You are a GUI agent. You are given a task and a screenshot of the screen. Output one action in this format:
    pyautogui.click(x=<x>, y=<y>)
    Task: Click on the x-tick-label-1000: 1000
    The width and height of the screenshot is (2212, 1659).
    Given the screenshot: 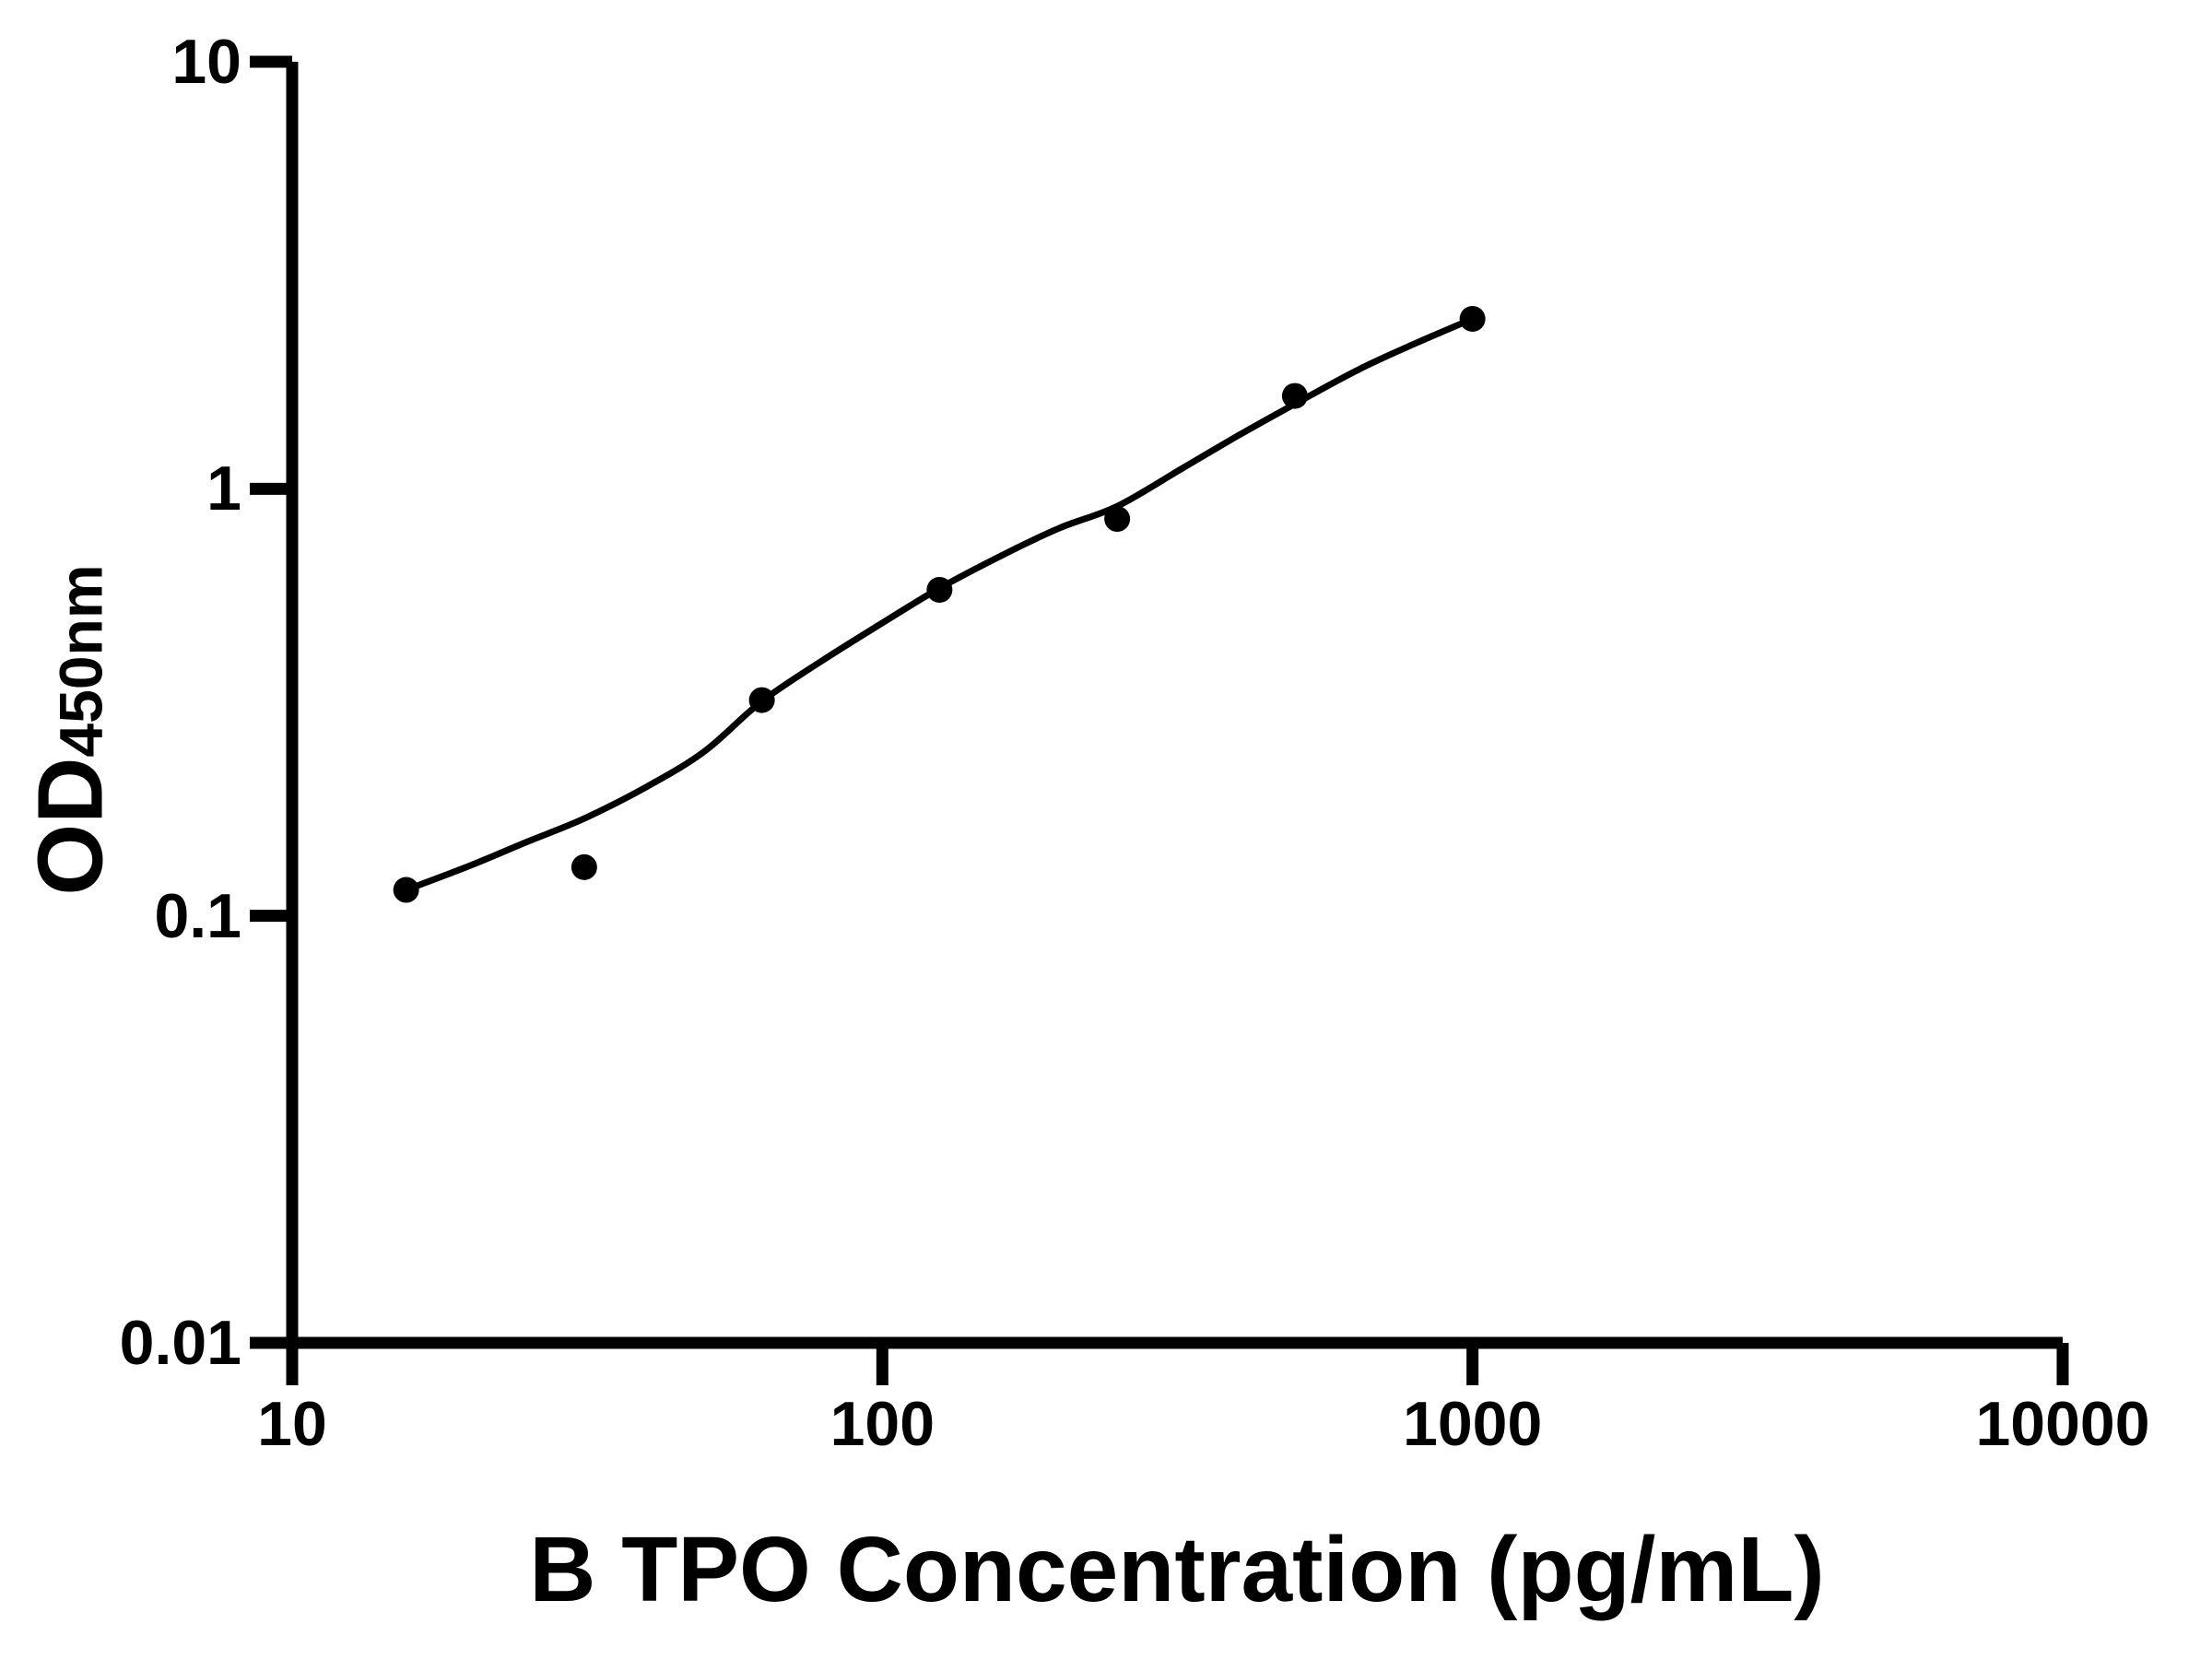 What is the action you would take?
    pyautogui.click(x=1473, y=1424)
    